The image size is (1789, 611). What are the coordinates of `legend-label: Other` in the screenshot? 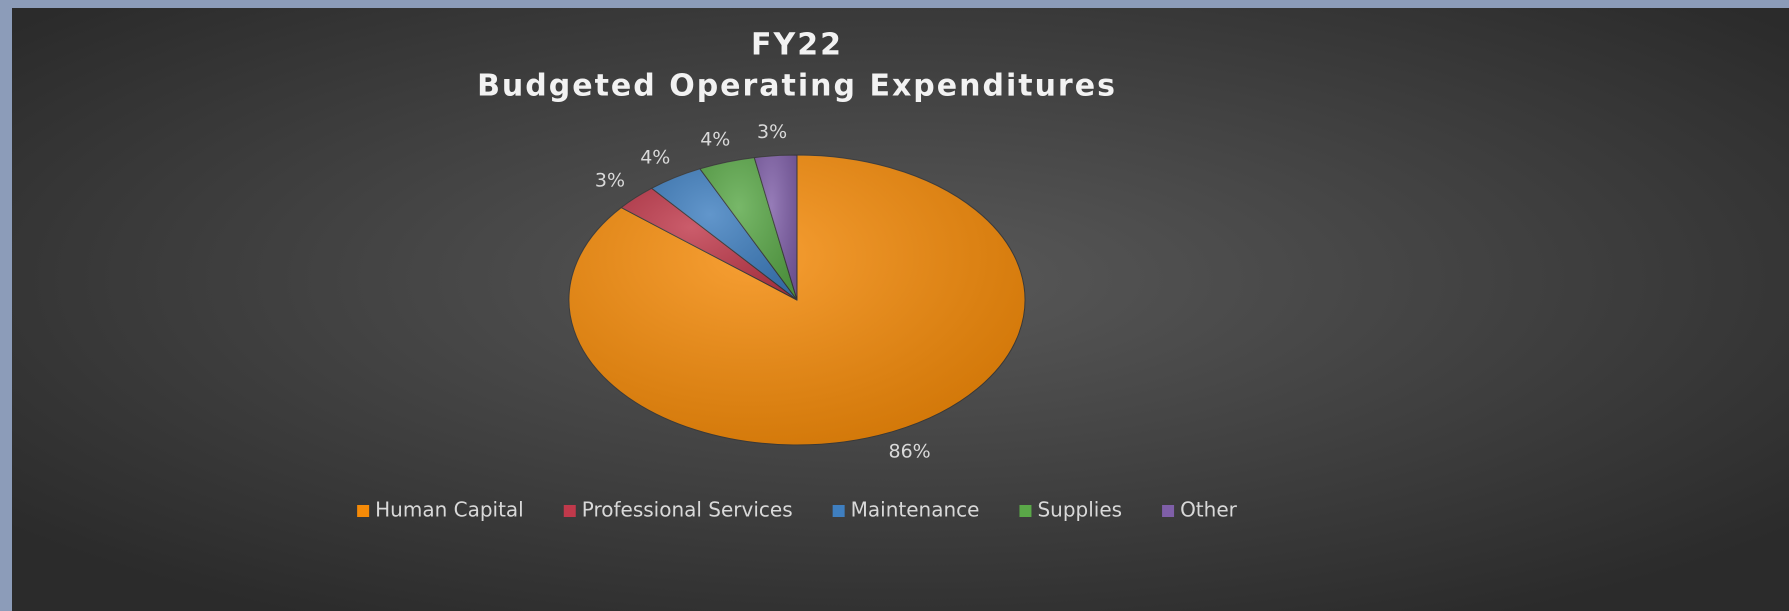 It's located at (1209, 510).